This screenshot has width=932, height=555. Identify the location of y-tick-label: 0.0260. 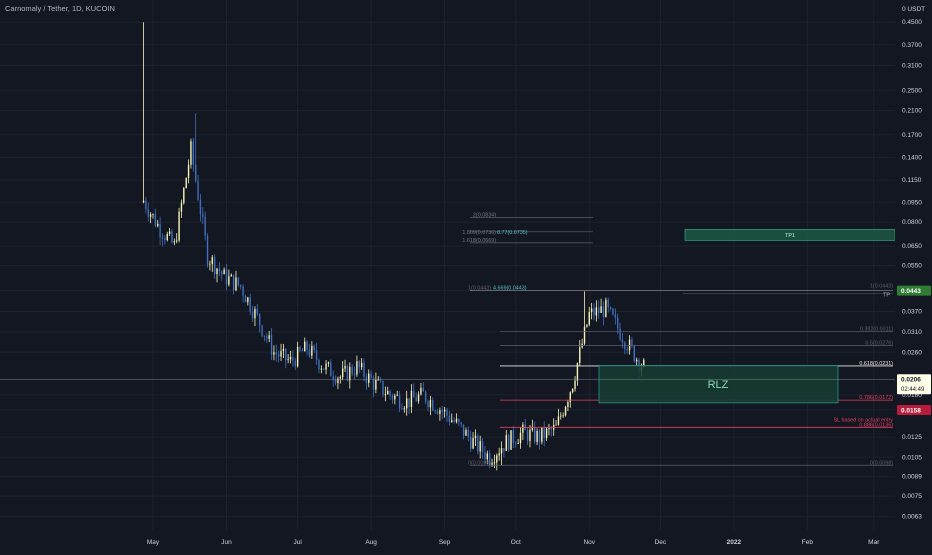
(912, 352).